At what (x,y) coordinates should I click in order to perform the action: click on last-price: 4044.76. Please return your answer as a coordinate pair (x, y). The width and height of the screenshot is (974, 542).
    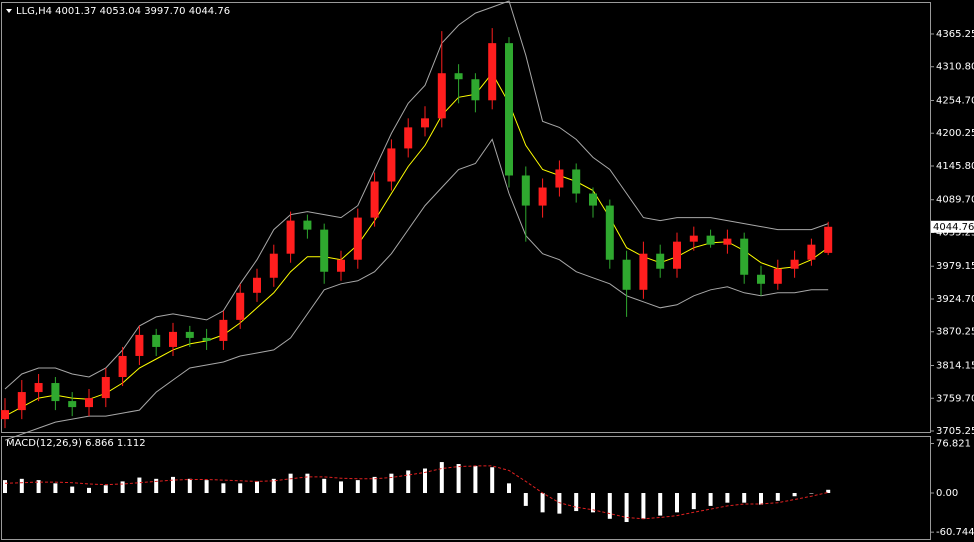
    Looking at the image, I should click on (953, 227).